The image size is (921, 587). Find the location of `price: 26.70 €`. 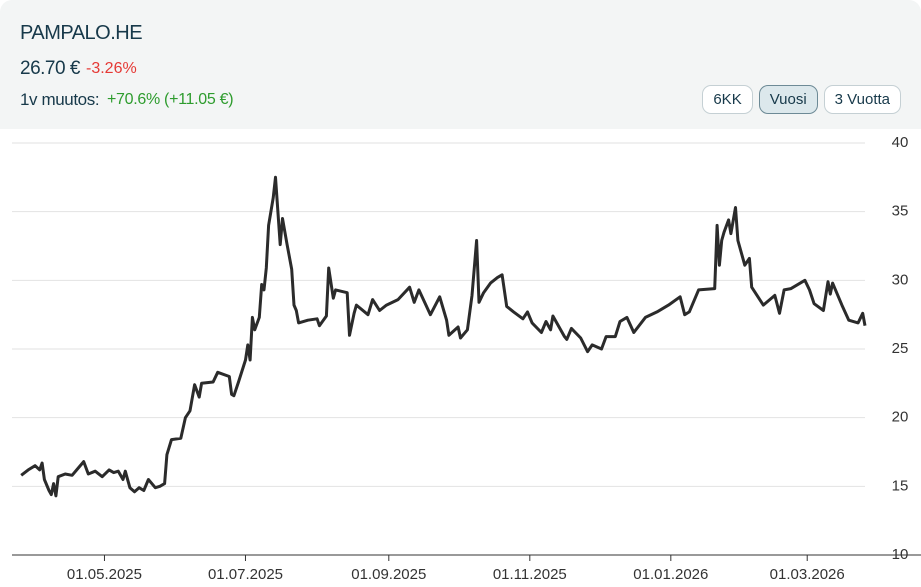

price: 26.70 € is located at coordinates (50, 68).